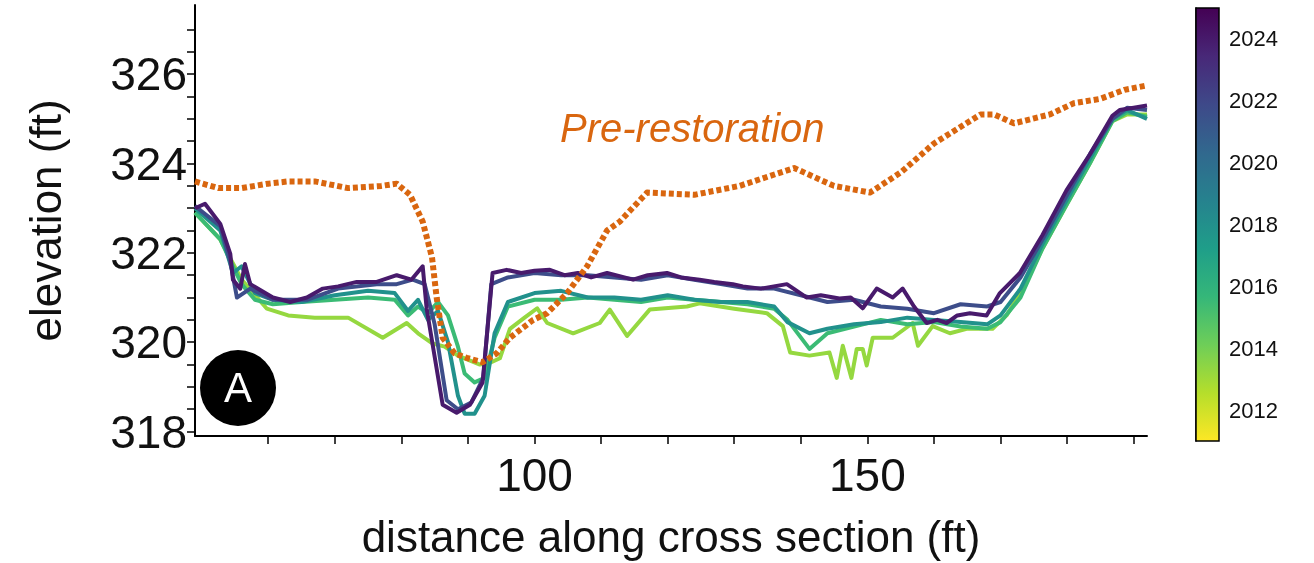 The image size is (1314, 563). What do you see at coordinates (1253, 101) in the screenshot?
I see `color-bar-label: 2022` at bounding box center [1253, 101].